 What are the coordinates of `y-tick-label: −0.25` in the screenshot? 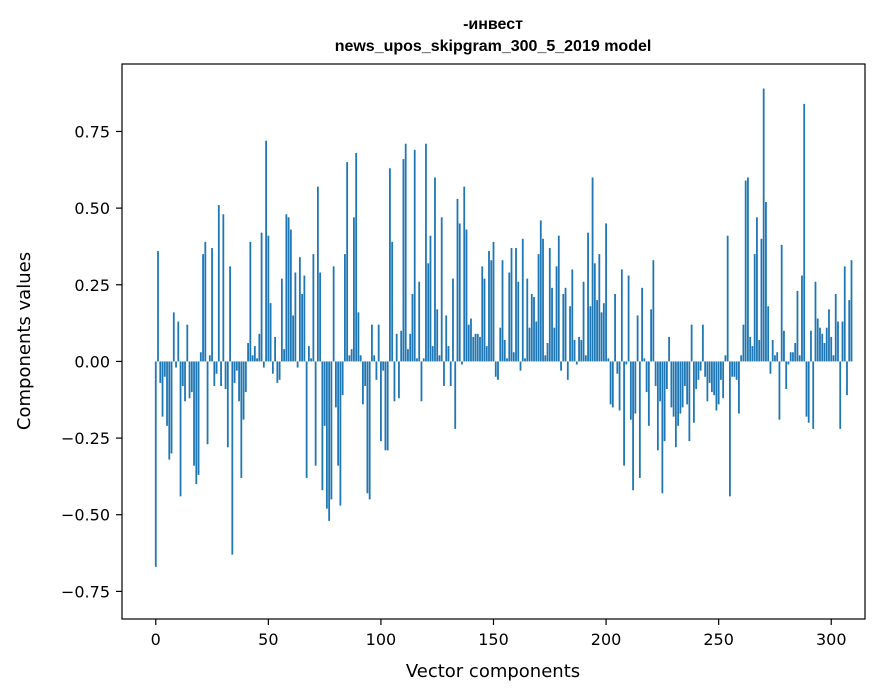 It's located at (85, 438).